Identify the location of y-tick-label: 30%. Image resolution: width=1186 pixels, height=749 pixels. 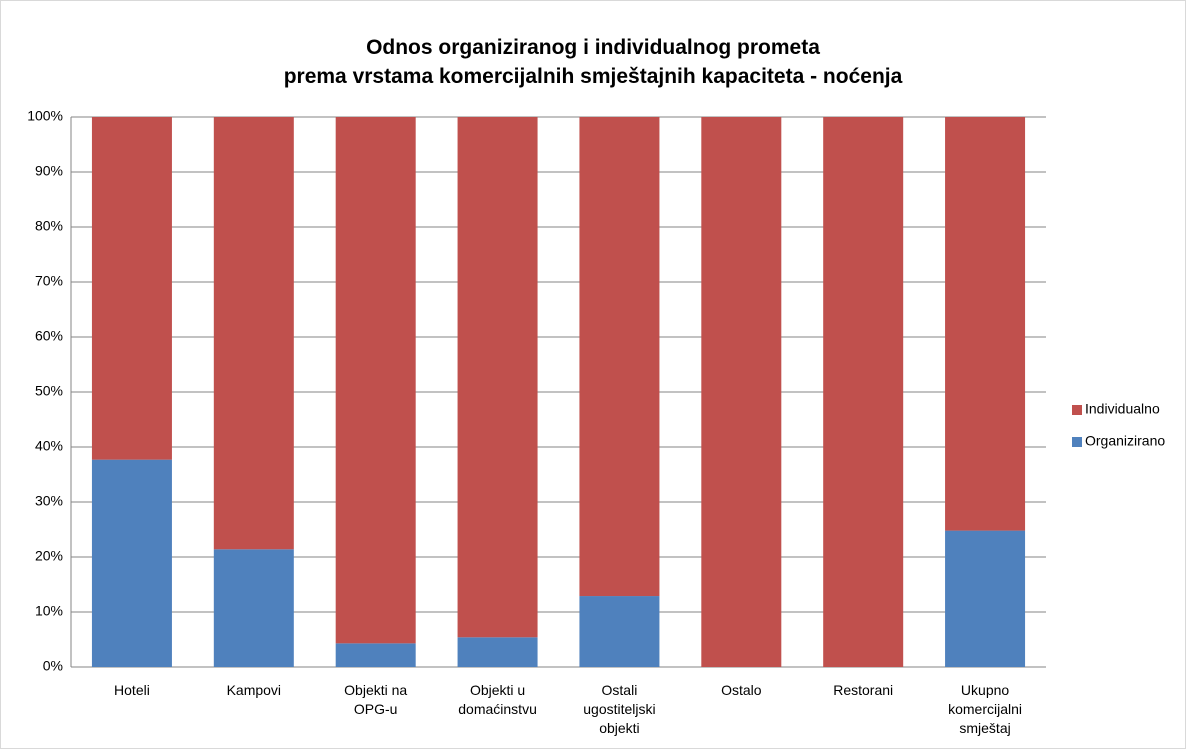
(49, 501).